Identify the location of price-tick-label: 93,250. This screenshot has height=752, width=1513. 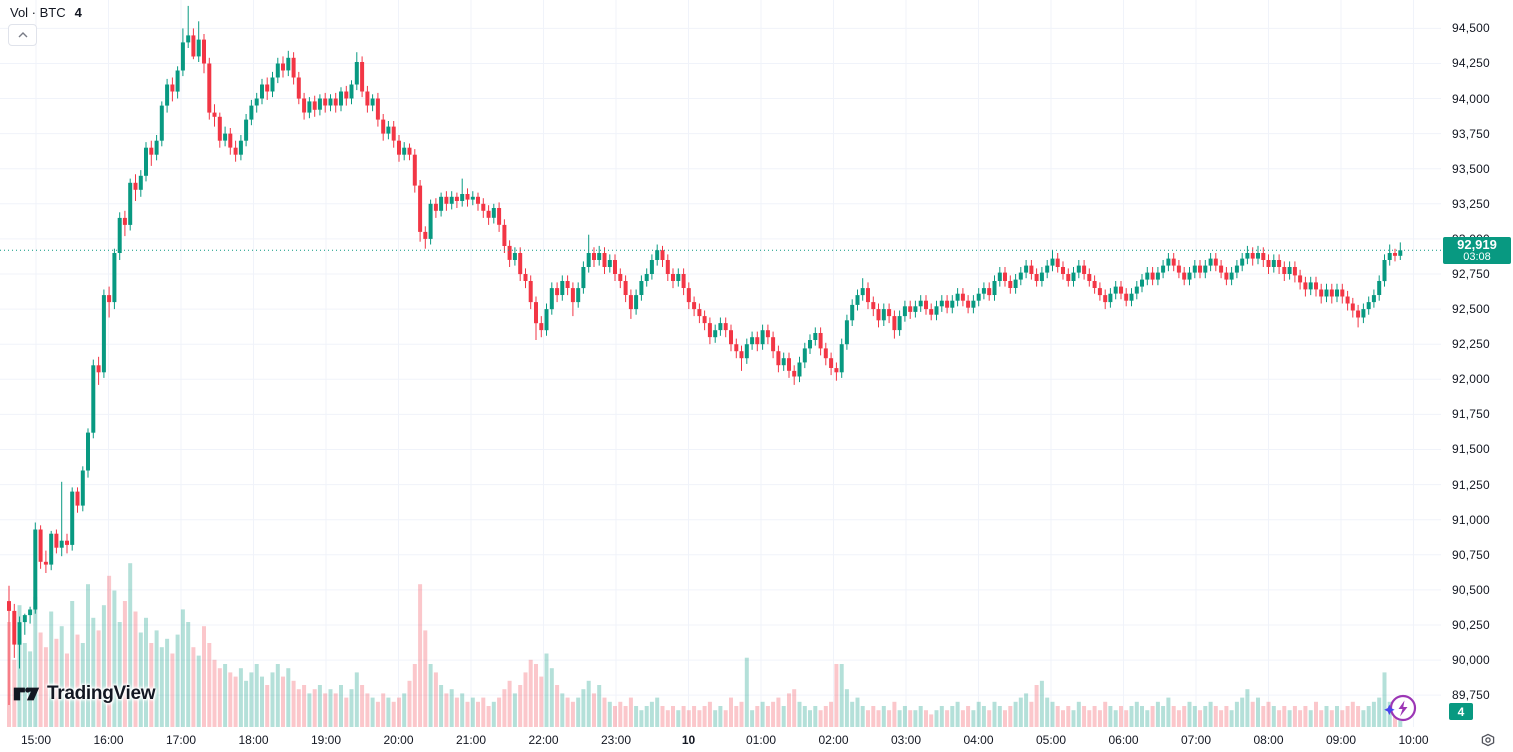
(1471, 204).